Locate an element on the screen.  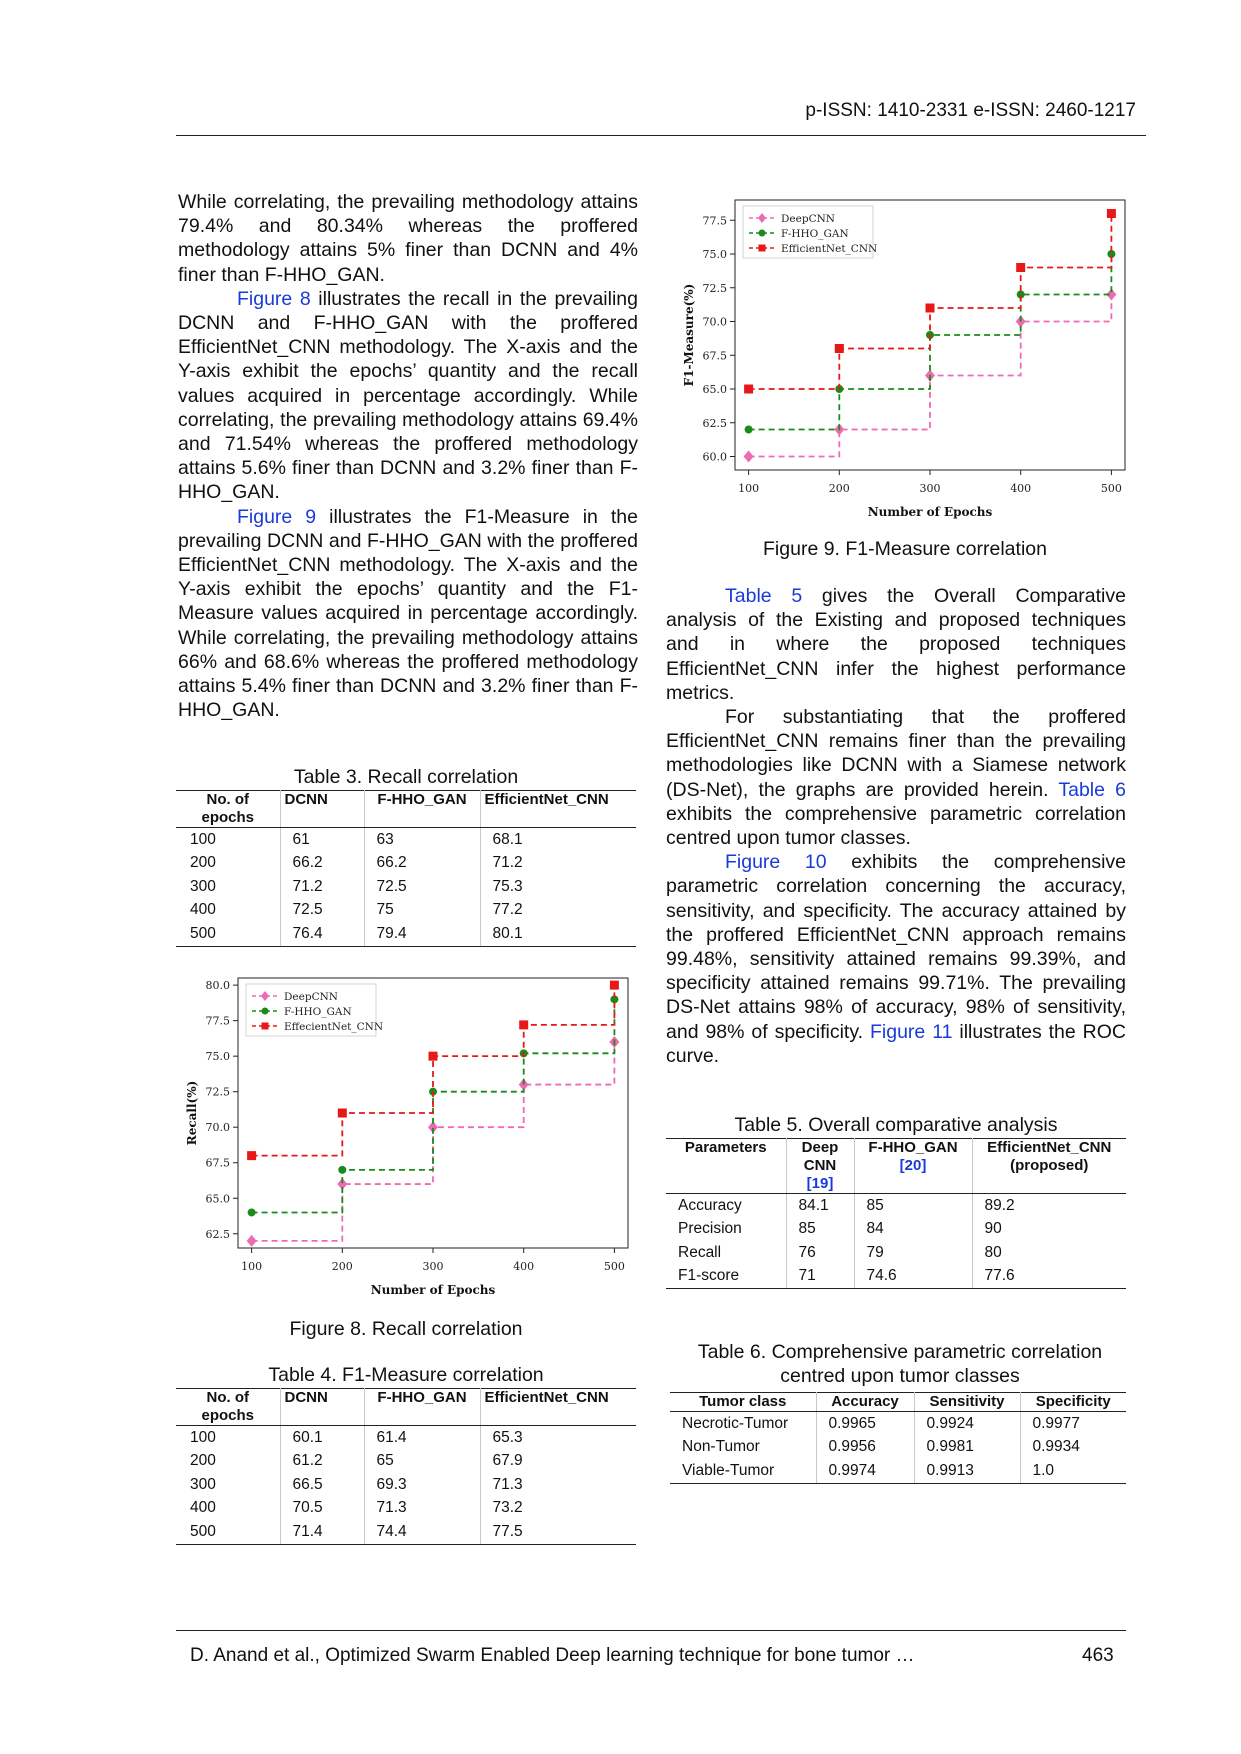
y-tick-label: 62.5 is located at coordinates (715, 423).